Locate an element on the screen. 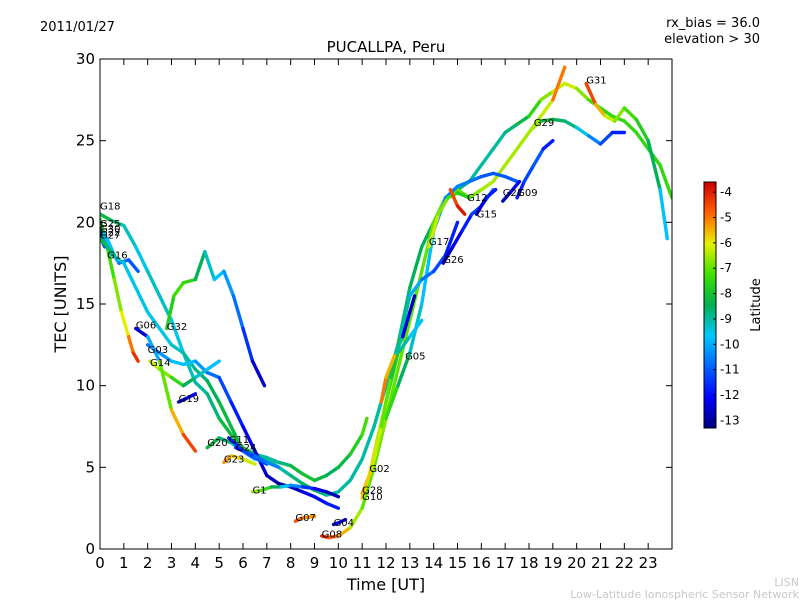 This screenshot has height=600, width=800. track-G09 is located at coordinates (535, 169).